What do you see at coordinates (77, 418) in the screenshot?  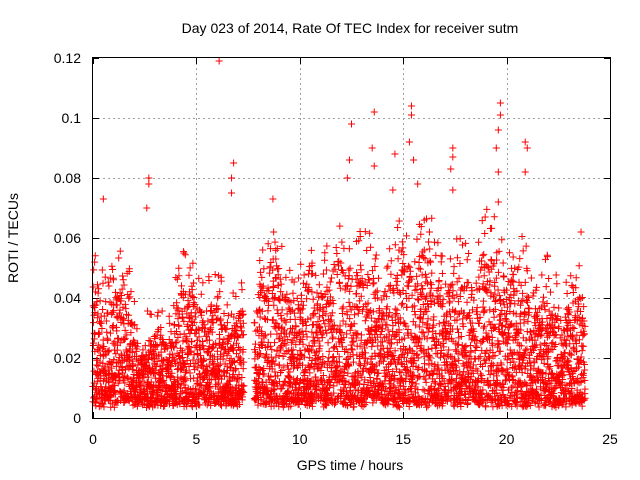 I see `y-tick-label: 0` at bounding box center [77, 418].